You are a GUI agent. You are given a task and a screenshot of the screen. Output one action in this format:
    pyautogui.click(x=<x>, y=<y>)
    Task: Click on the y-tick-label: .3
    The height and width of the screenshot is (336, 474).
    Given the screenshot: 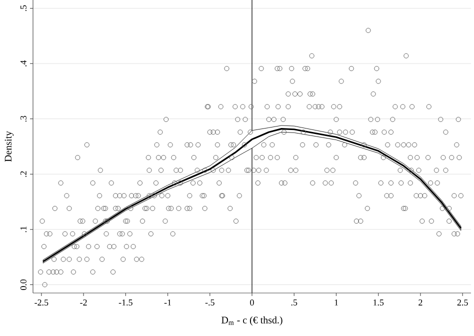 What is the action you would take?
    pyautogui.click(x=23, y=119)
    